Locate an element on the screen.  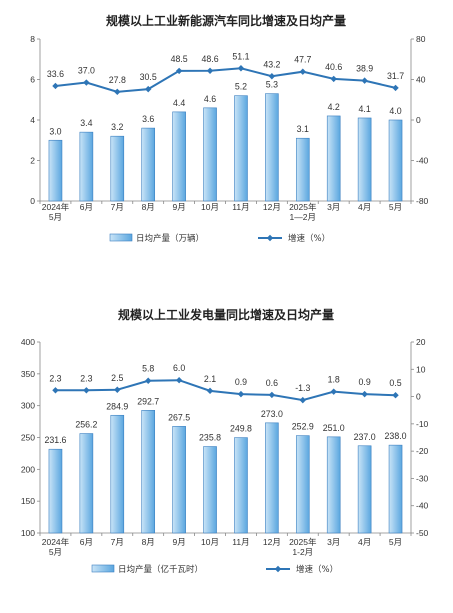
bar-data-label: 238.0 is located at coordinates (396, 436).